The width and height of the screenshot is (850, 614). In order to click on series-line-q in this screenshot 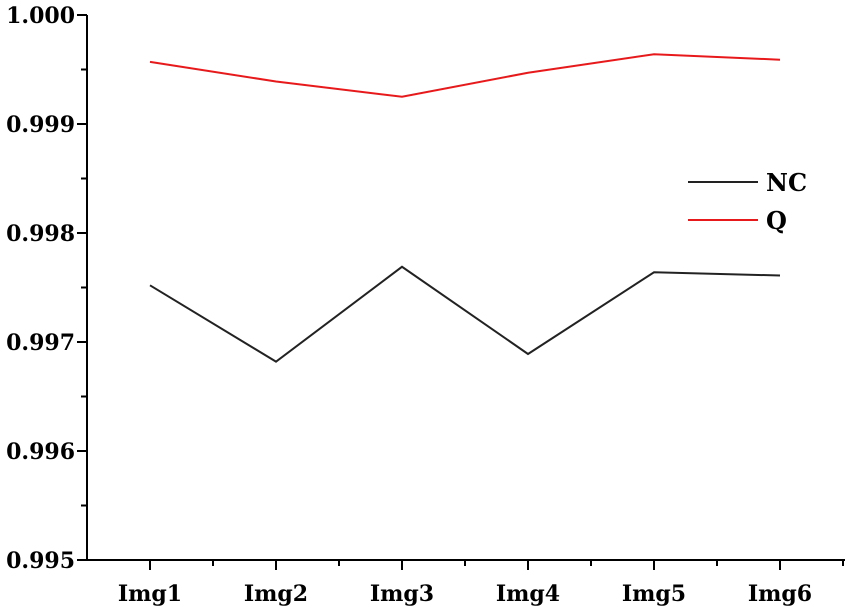, I will do `click(465, 75)`.